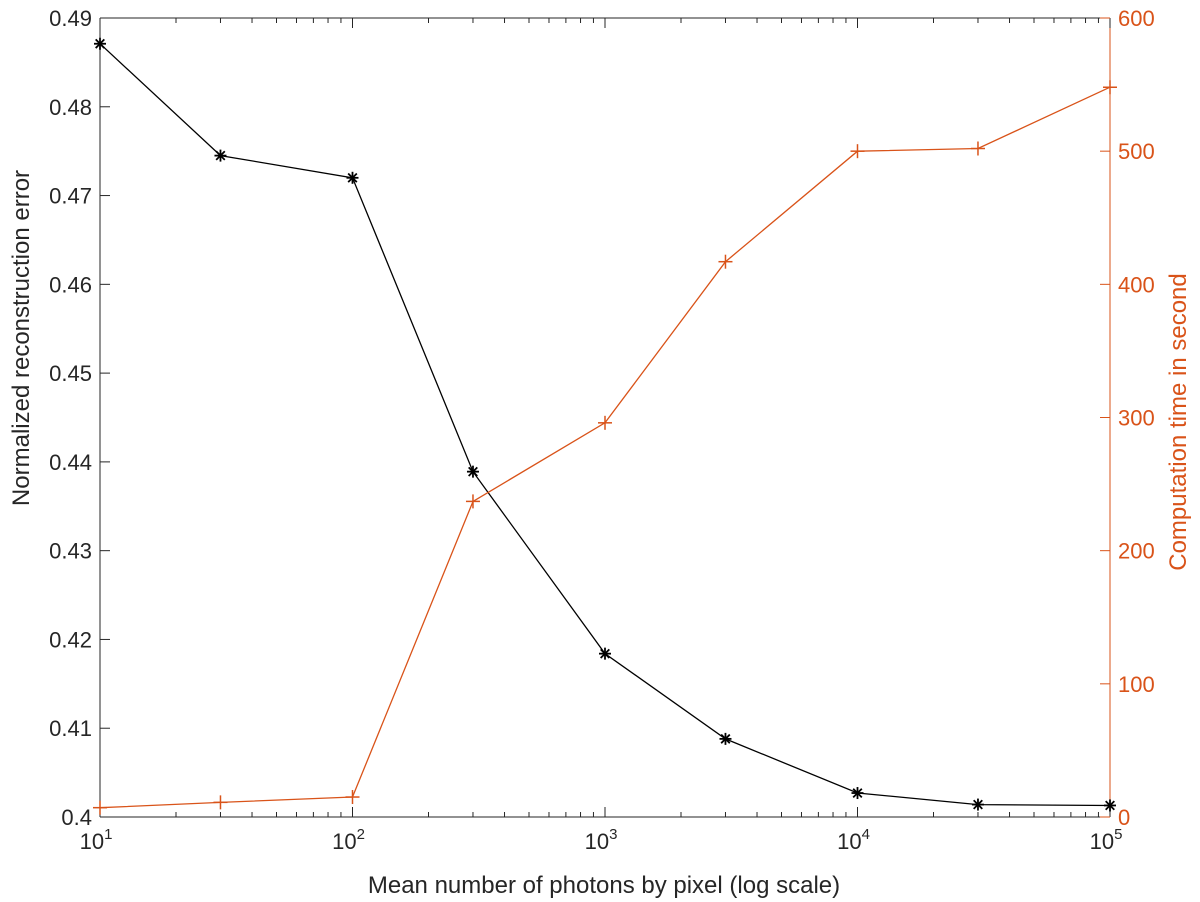  What do you see at coordinates (76, 817) in the screenshot?
I see `y-tick-label: 0.4` at bounding box center [76, 817].